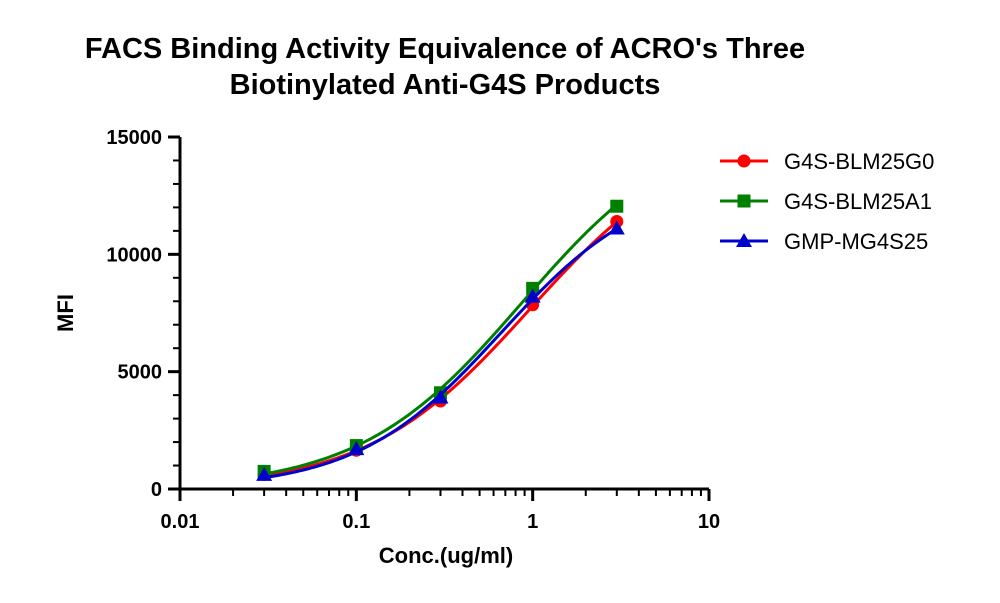  Describe the element at coordinates (532, 522) in the screenshot. I see `x-tick-label: 1` at that location.